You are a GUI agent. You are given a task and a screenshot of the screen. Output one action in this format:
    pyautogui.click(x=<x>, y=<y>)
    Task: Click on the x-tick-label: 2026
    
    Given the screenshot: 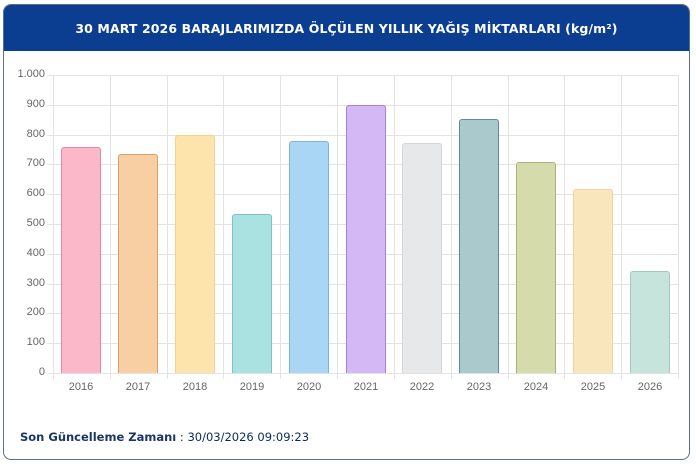 What is the action you would take?
    pyautogui.click(x=650, y=387)
    